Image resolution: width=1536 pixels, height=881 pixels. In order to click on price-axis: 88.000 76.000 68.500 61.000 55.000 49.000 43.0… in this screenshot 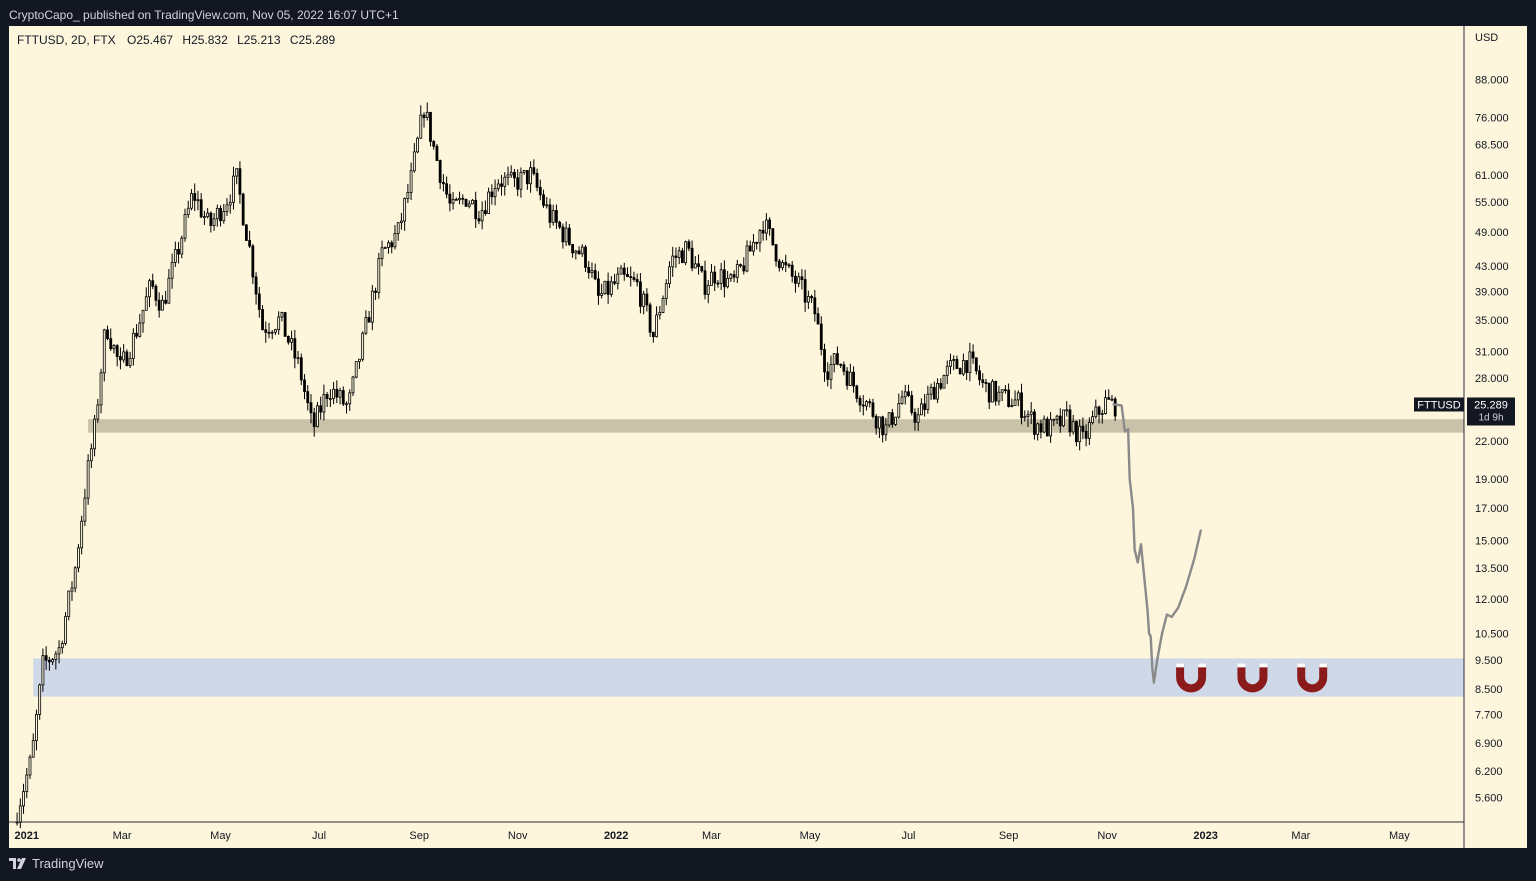, I will do `click(1492, 439)`.